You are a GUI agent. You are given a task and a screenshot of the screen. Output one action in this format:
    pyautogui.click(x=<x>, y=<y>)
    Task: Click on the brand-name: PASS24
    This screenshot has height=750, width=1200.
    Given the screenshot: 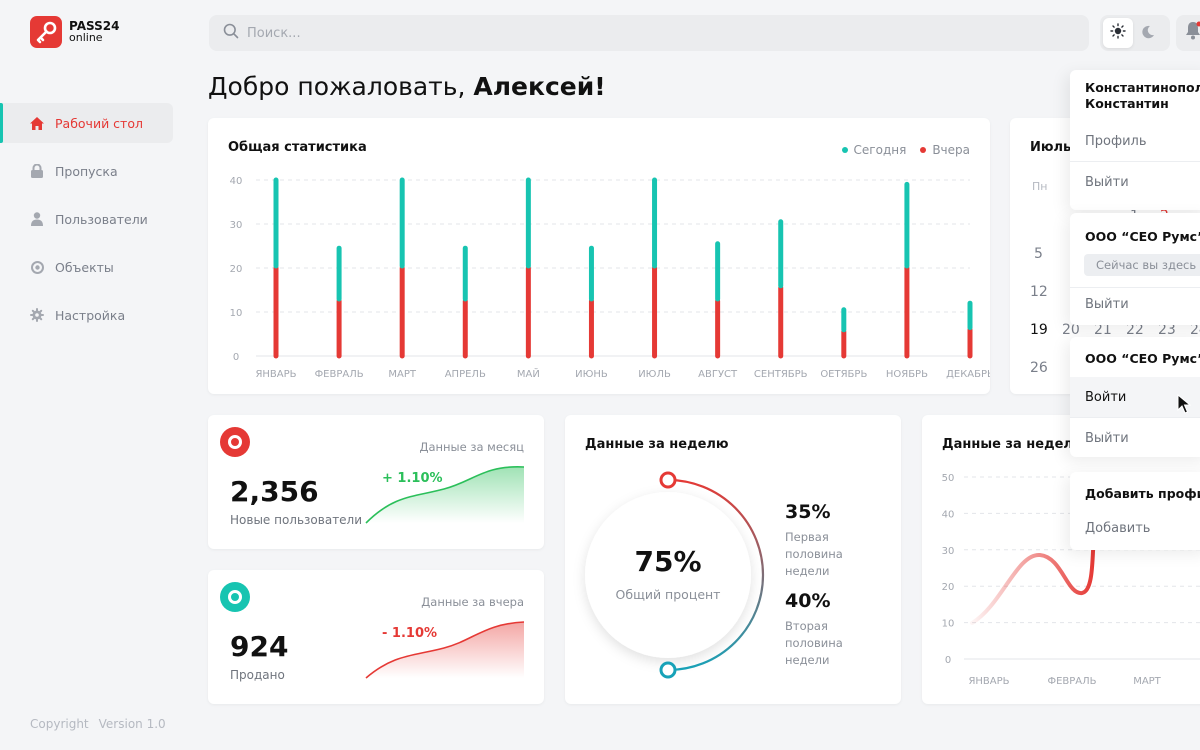 What is the action you would take?
    pyautogui.click(x=94, y=26)
    